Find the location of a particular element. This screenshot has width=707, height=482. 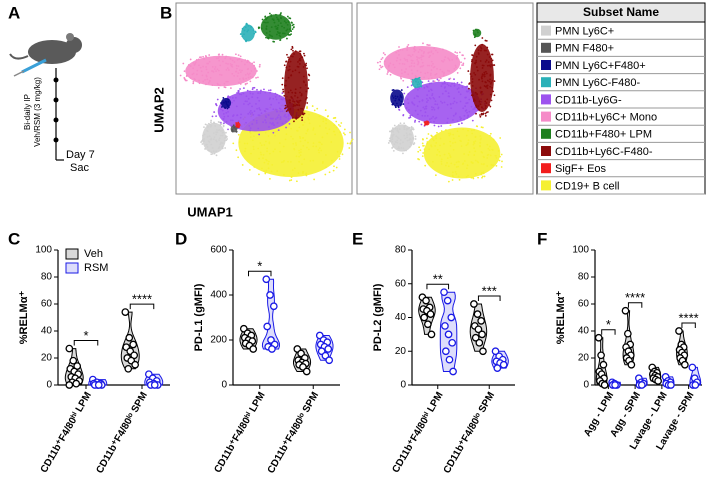

legend-label: PMN Ly6C+F480+ is located at coordinates (600, 66).